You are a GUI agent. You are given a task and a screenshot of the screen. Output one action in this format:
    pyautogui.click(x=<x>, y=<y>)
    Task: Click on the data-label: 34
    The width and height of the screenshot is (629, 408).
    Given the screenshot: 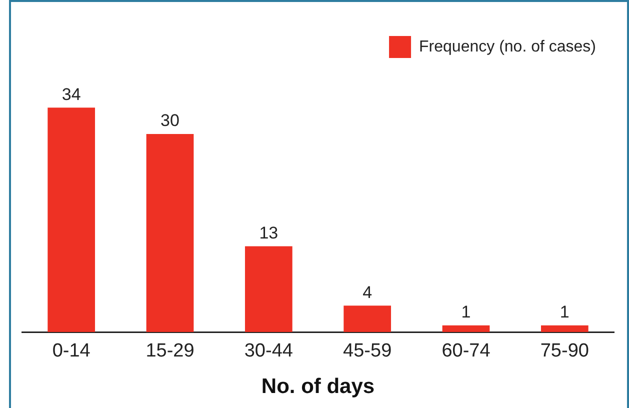 What is the action you would take?
    pyautogui.click(x=71, y=94)
    